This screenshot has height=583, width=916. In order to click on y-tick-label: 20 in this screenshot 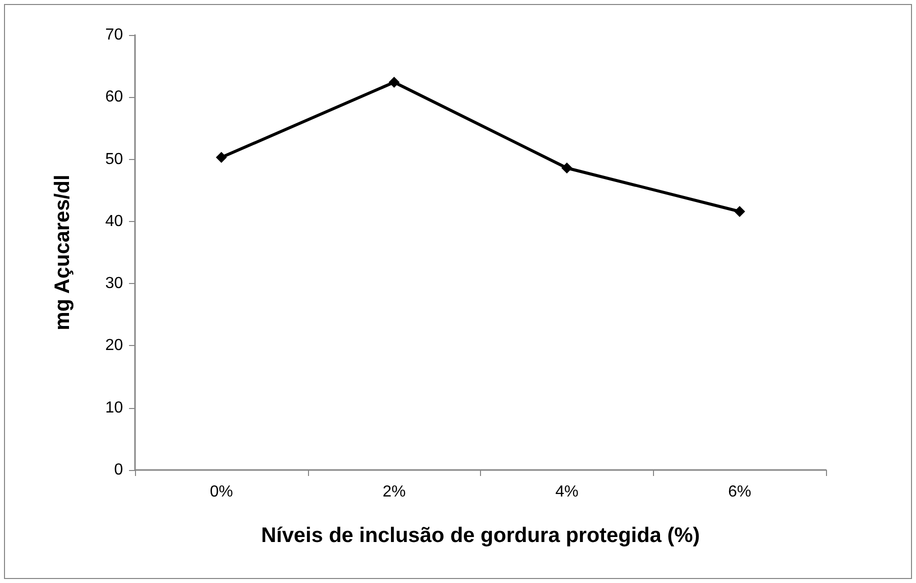, I will do `click(114, 345)`.